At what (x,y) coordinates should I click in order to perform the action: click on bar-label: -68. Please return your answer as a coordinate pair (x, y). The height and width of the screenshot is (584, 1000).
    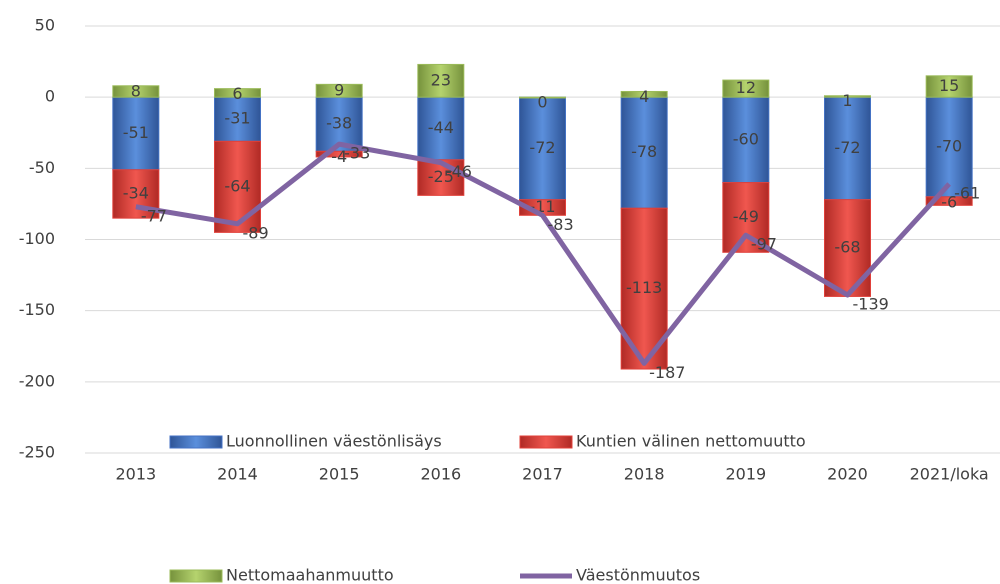
    Looking at the image, I should click on (847, 247).